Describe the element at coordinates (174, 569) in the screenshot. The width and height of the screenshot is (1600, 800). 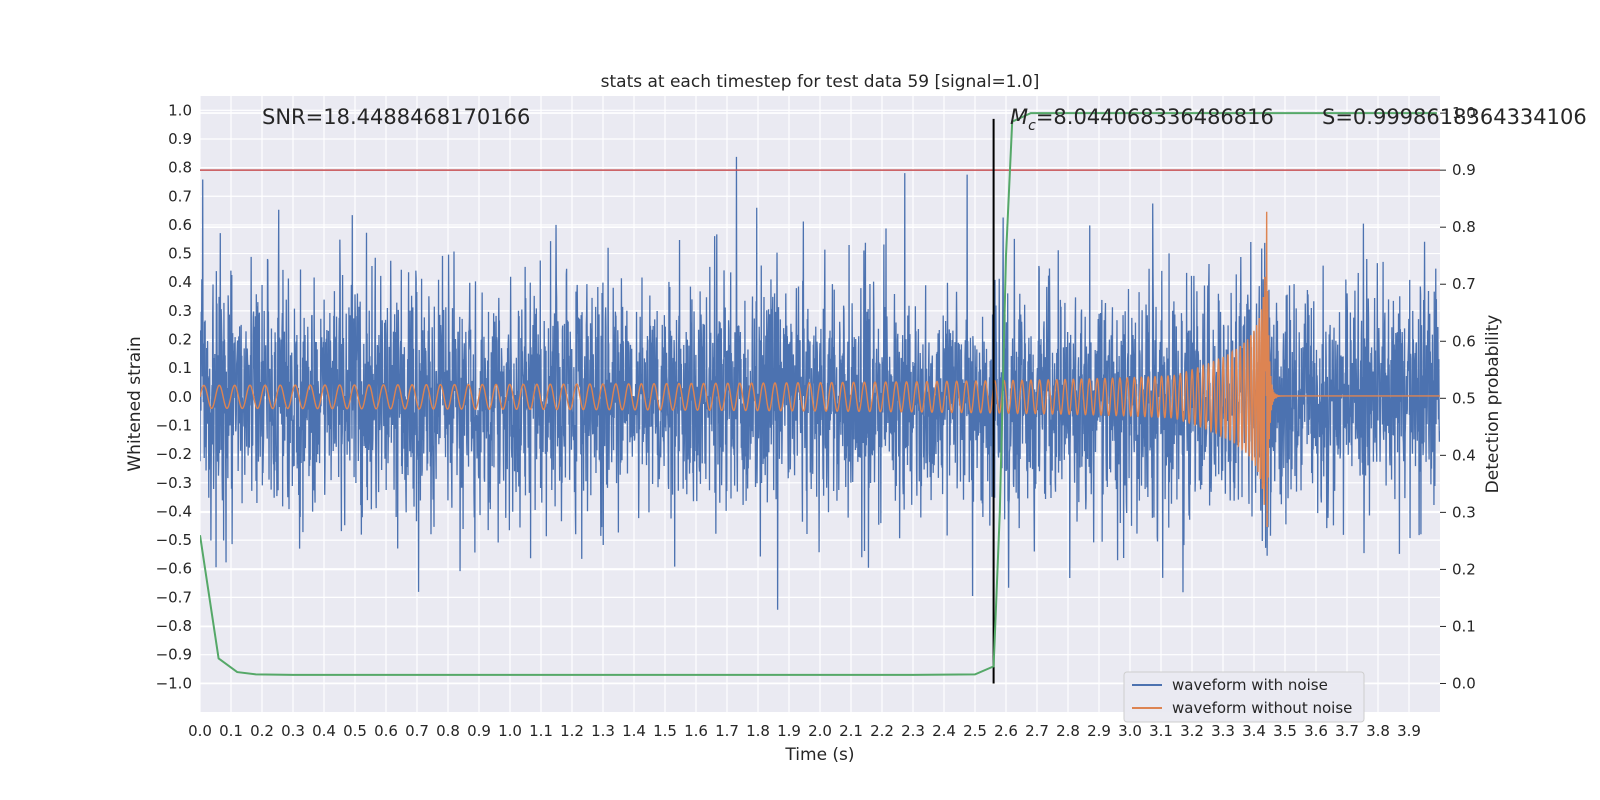
I see `y-tick-label: −0.6` at that location.